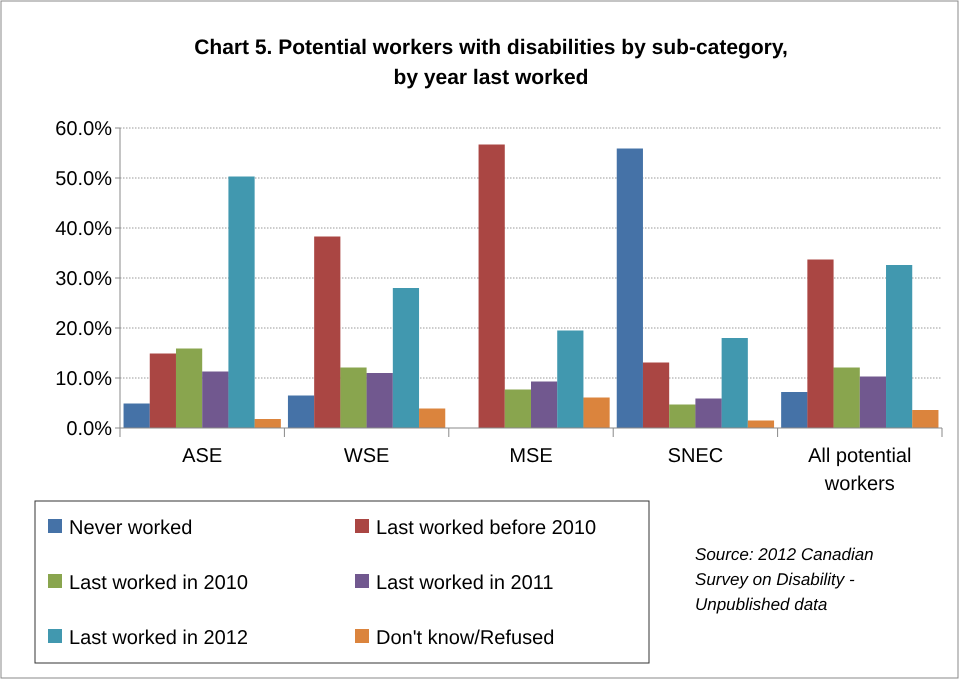  What do you see at coordinates (89, 429) in the screenshot?
I see `y-tick-label: 0.0%` at bounding box center [89, 429].